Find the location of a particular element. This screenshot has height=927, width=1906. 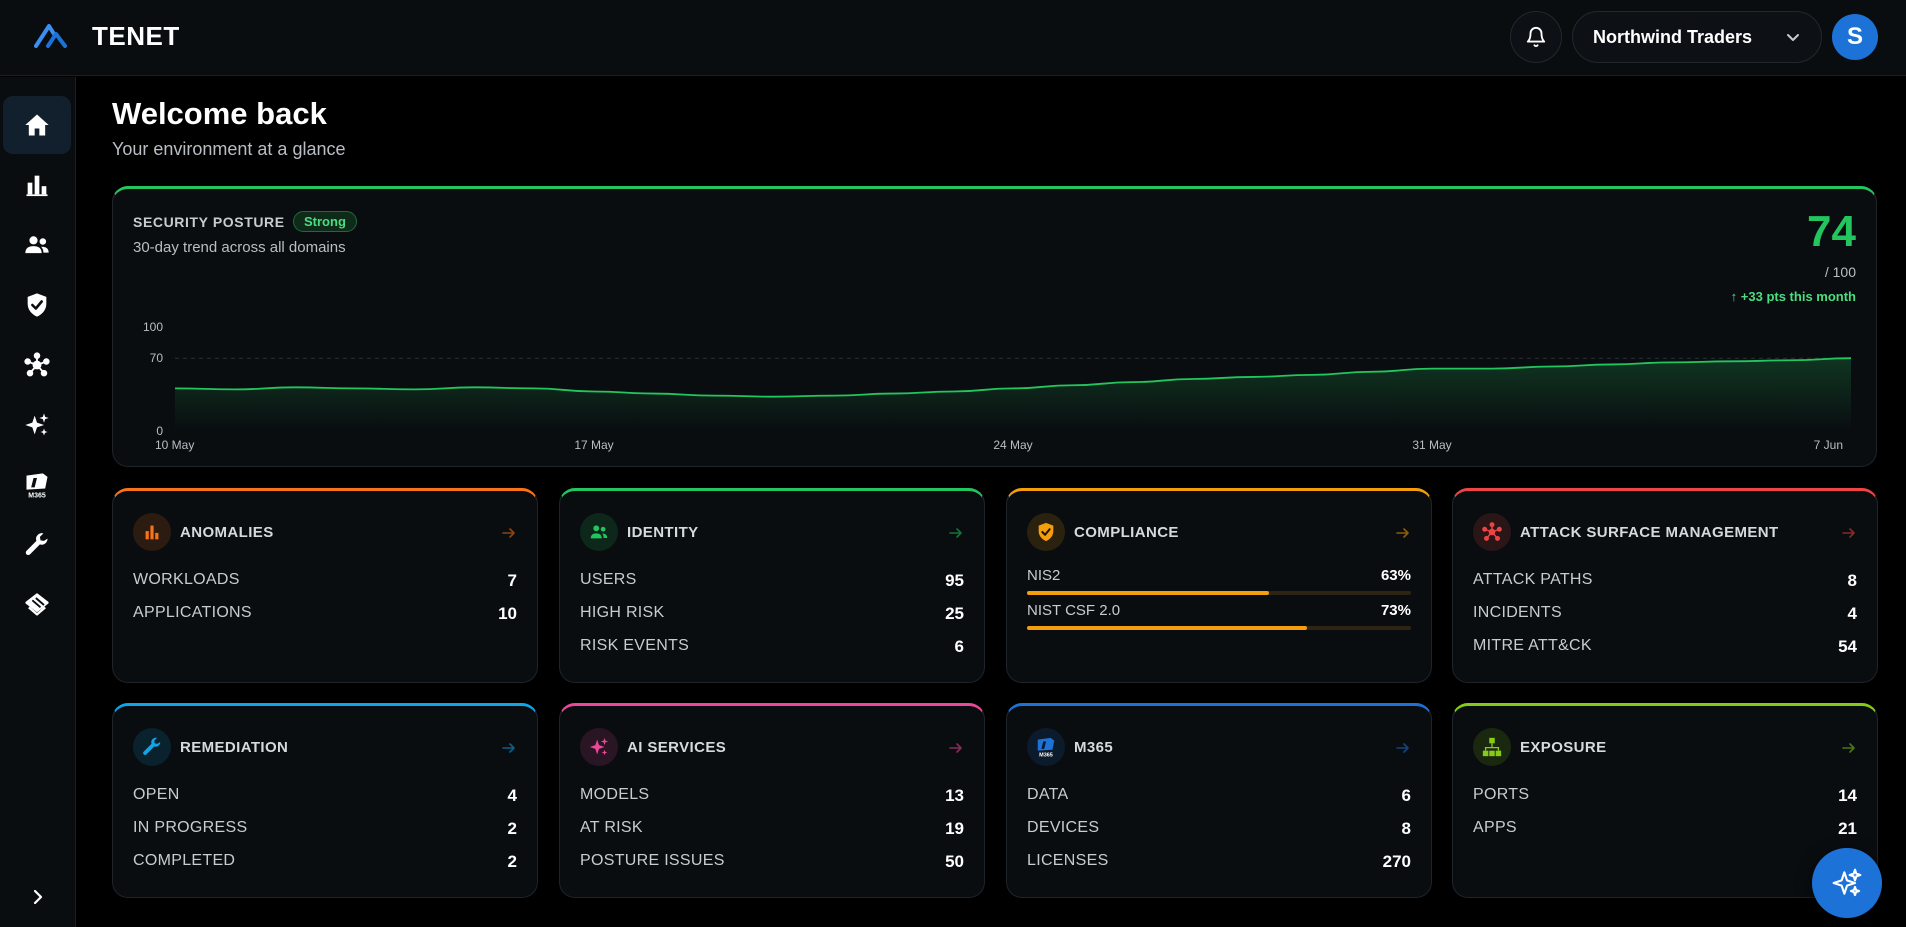

posture-trend-chart: 0 70 100 10 May 17 May 24 May 31 May 7 Jun is located at coordinates (997, 386).